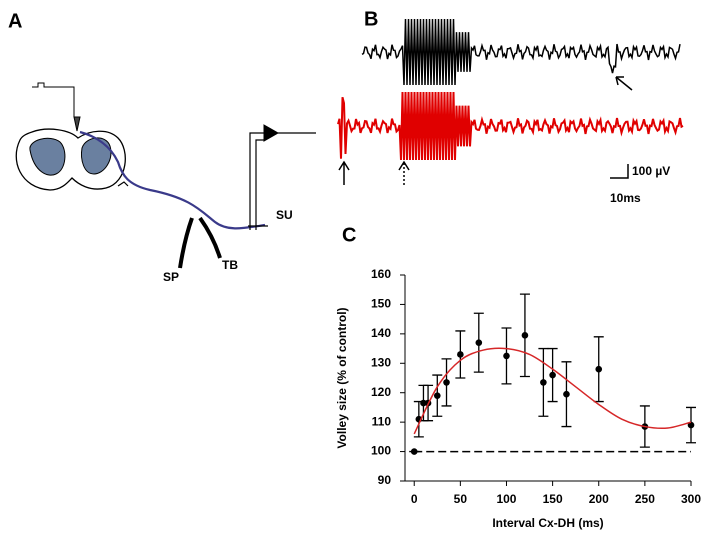 The width and height of the screenshot is (710, 539). What do you see at coordinates (284, 215) in the screenshot?
I see `nerve-label: SU` at bounding box center [284, 215].